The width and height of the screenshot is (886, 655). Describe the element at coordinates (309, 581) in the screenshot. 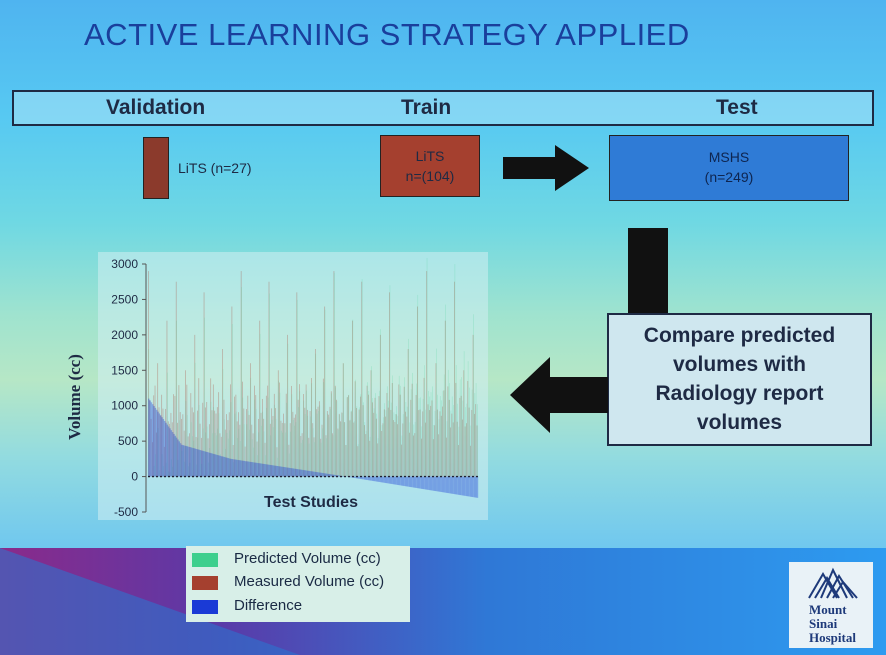

I see `legend-label-measured: Measured Volume (cc)` at that location.